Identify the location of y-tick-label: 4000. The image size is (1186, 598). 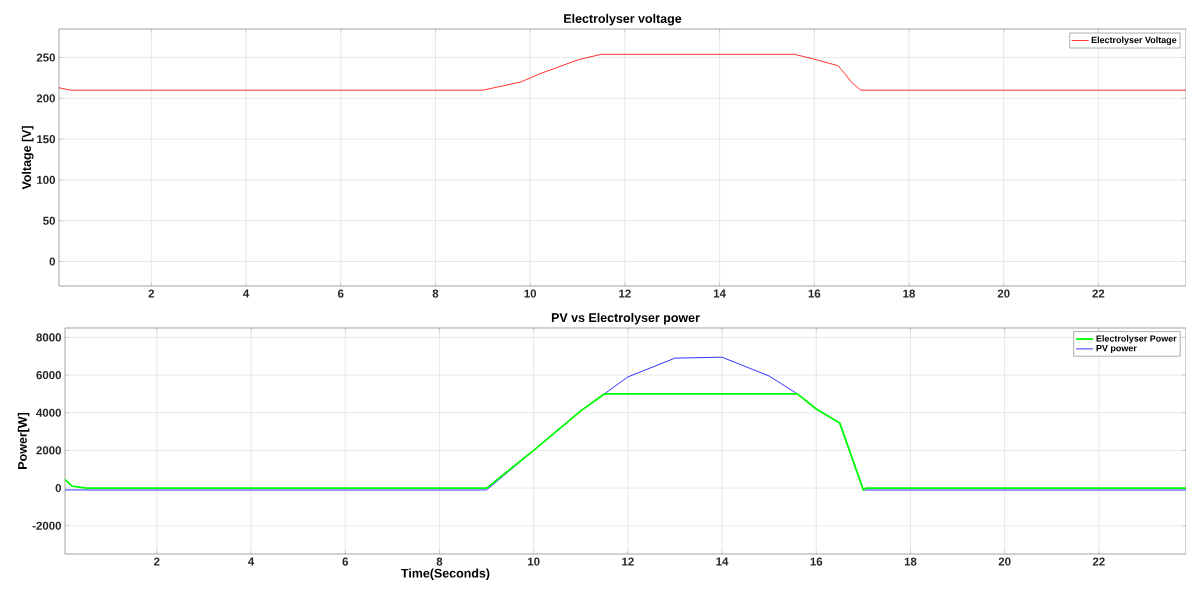
(49, 412).